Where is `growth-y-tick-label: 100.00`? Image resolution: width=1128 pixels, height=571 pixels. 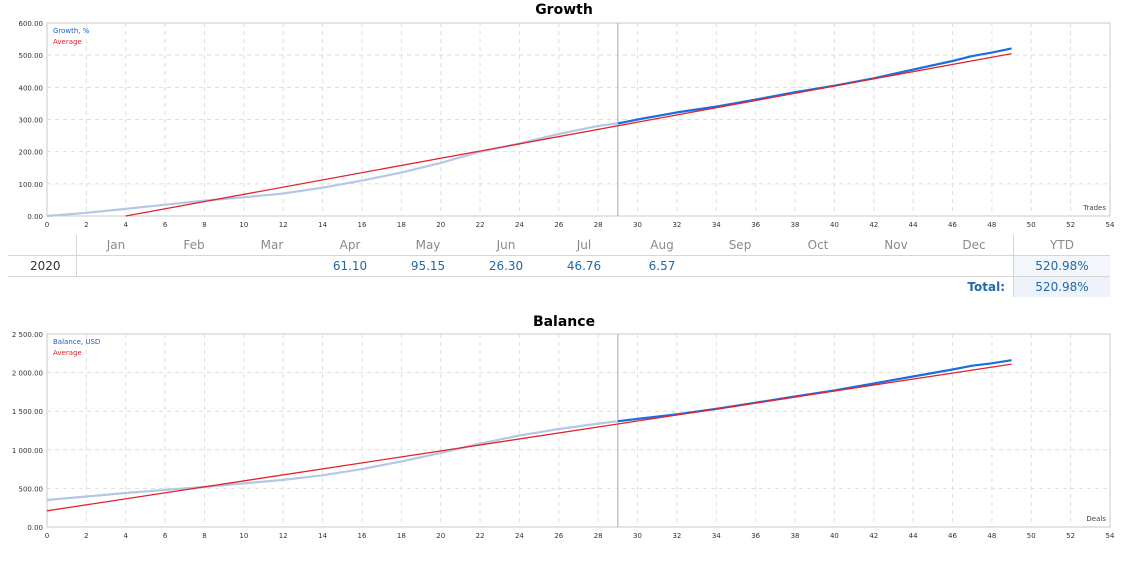 growth-y-tick-label: 100.00 is located at coordinates (31, 185).